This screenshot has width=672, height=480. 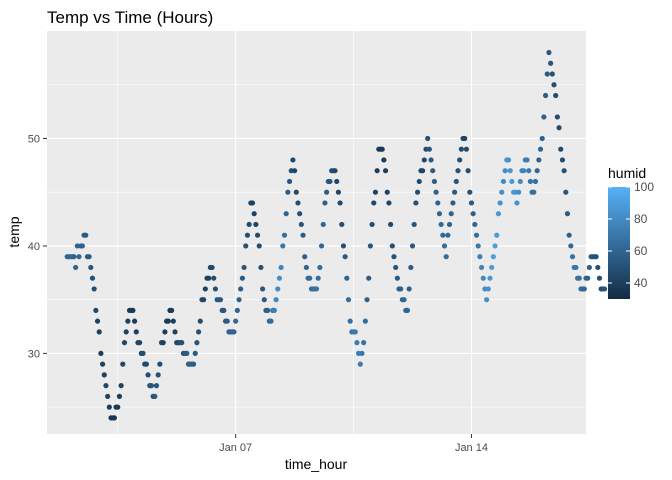 What do you see at coordinates (14, 231) in the screenshot?
I see `y-axis-label: temp` at bounding box center [14, 231].